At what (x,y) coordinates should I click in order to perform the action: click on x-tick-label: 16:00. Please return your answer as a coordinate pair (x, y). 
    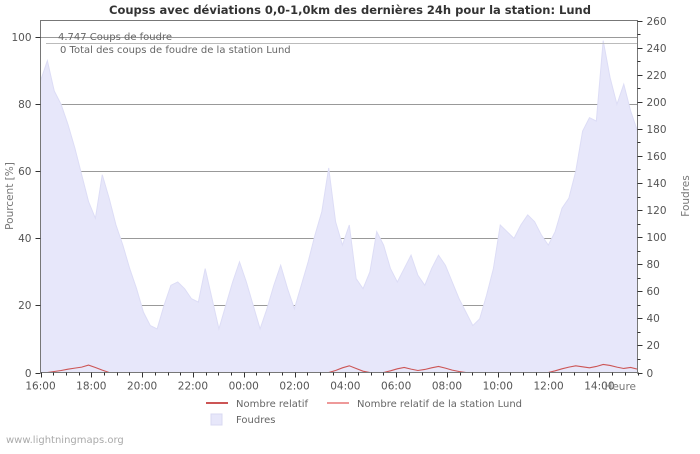
    Looking at the image, I should click on (40, 387).